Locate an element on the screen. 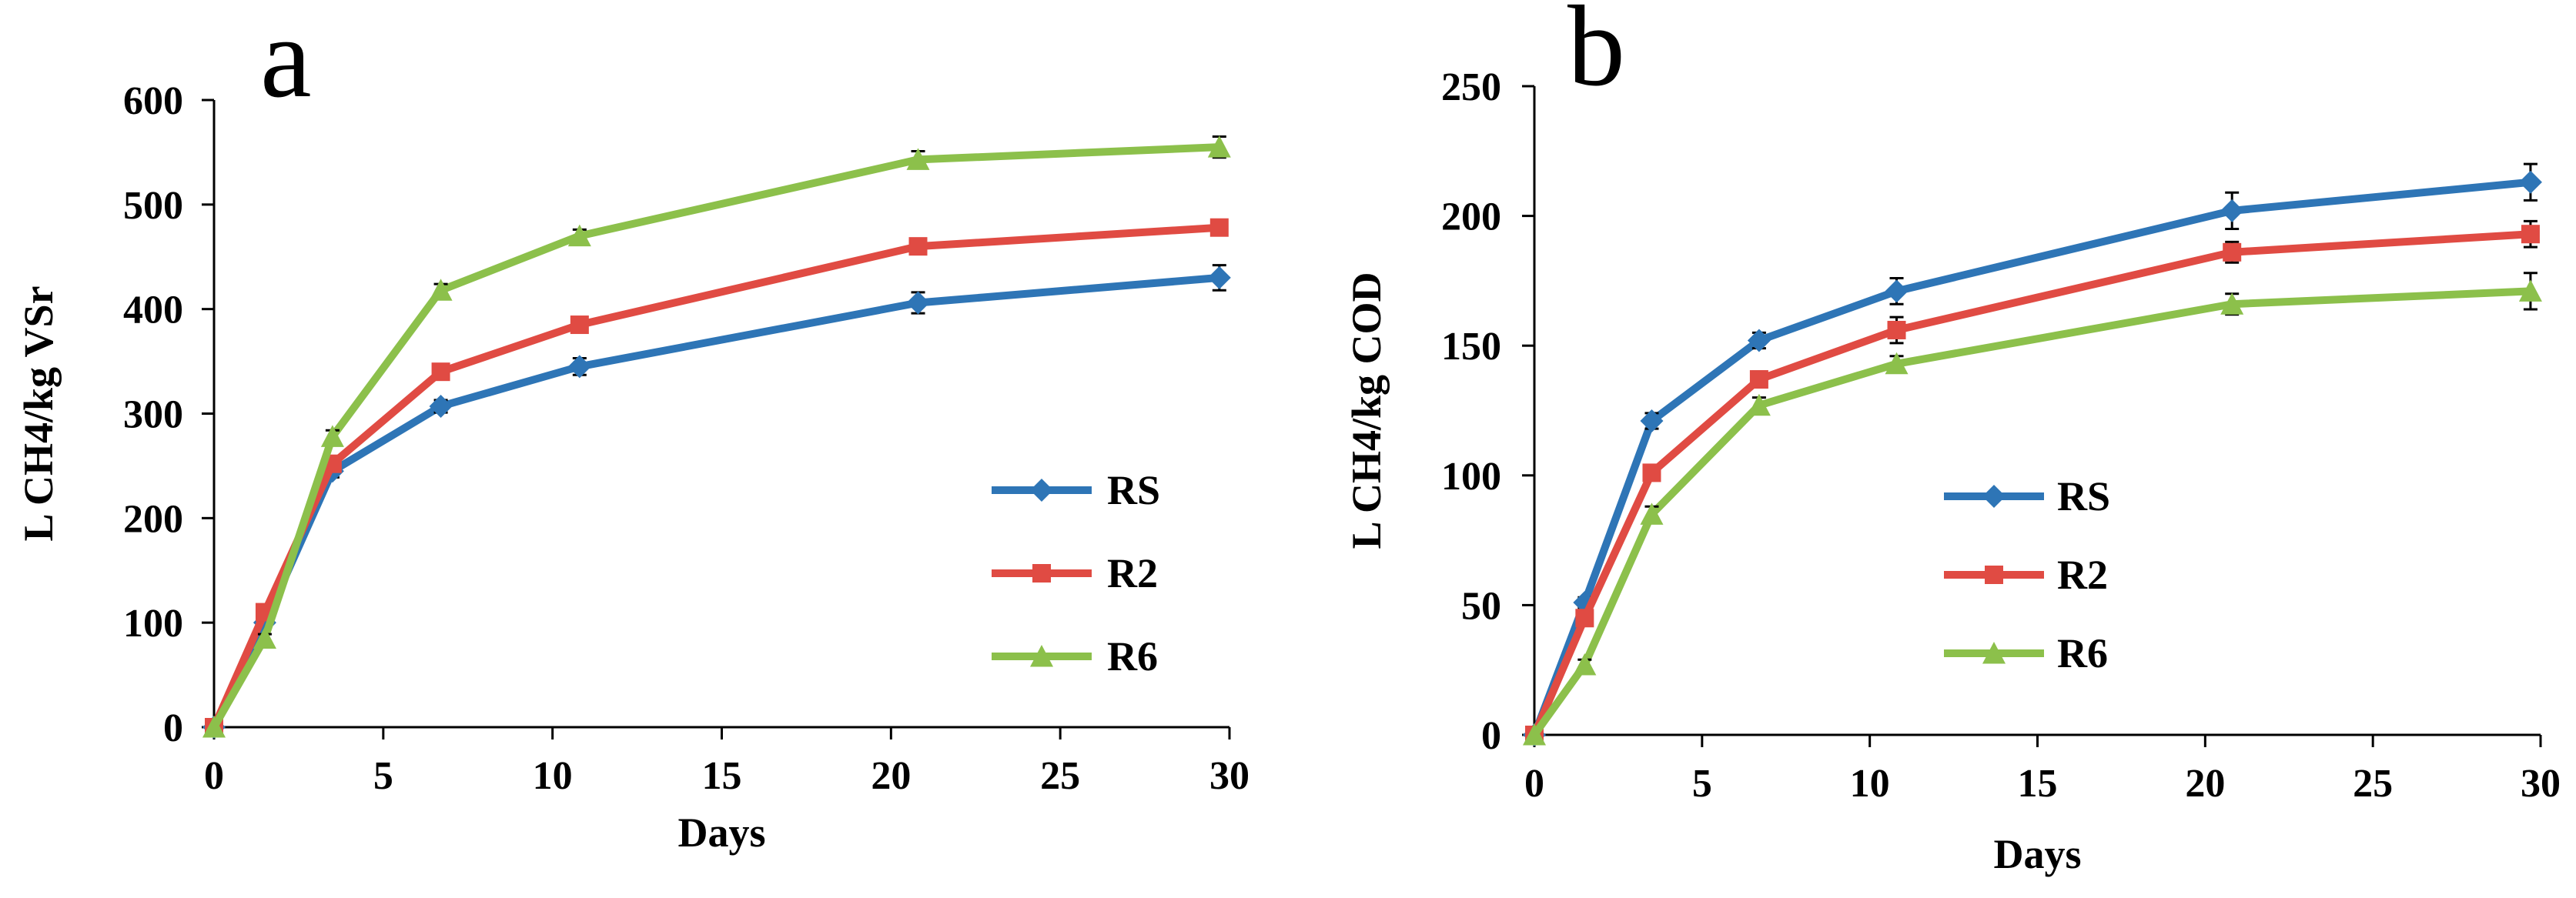  panel-label: a is located at coordinates (286, 61).